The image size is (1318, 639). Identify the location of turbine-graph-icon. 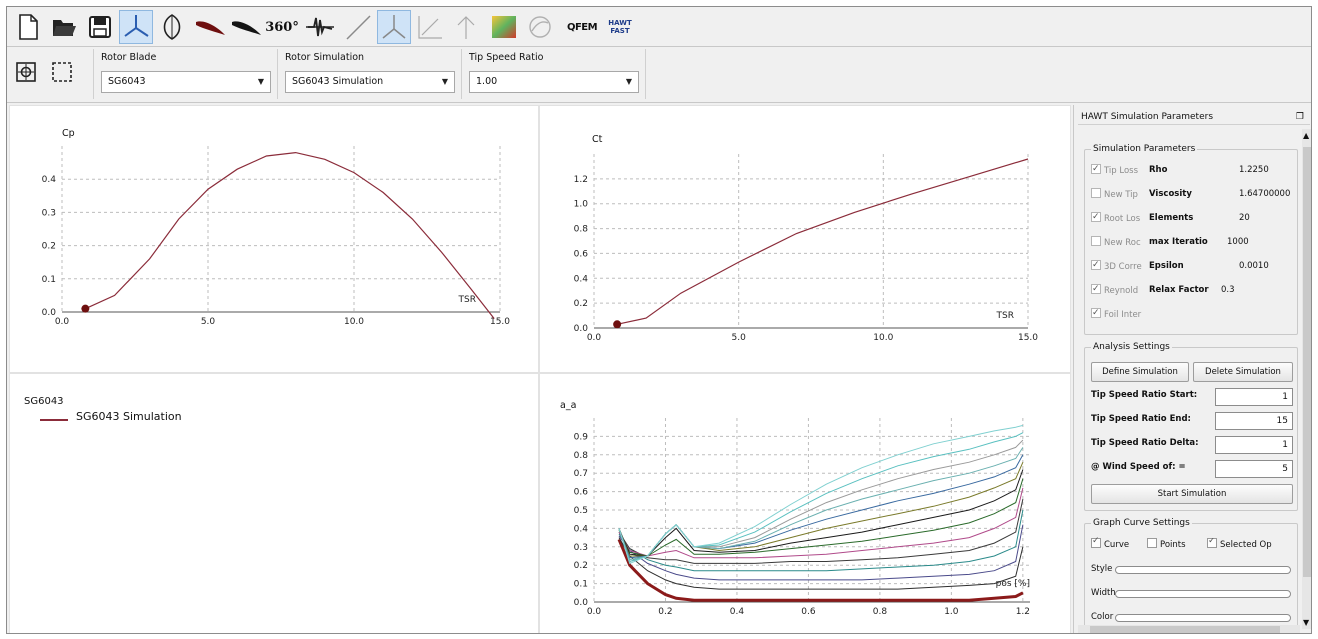
(466, 27).